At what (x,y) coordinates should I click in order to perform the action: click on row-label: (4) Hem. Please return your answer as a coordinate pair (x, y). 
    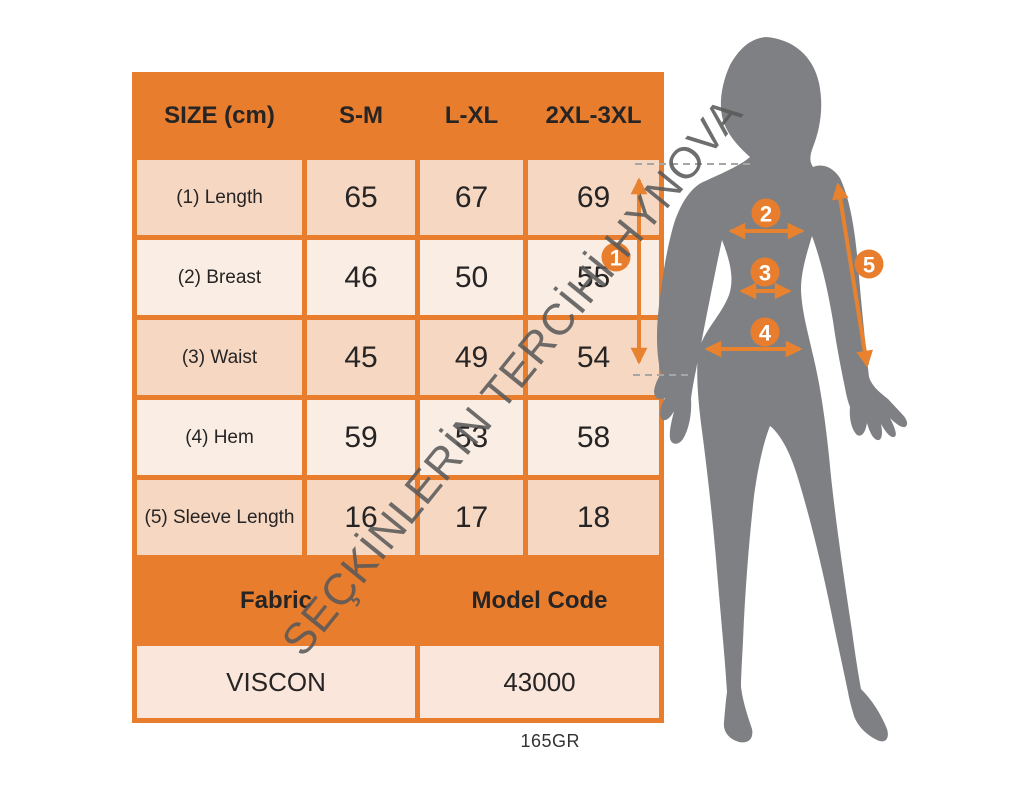
    Looking at the image, I should click on (219, 437).